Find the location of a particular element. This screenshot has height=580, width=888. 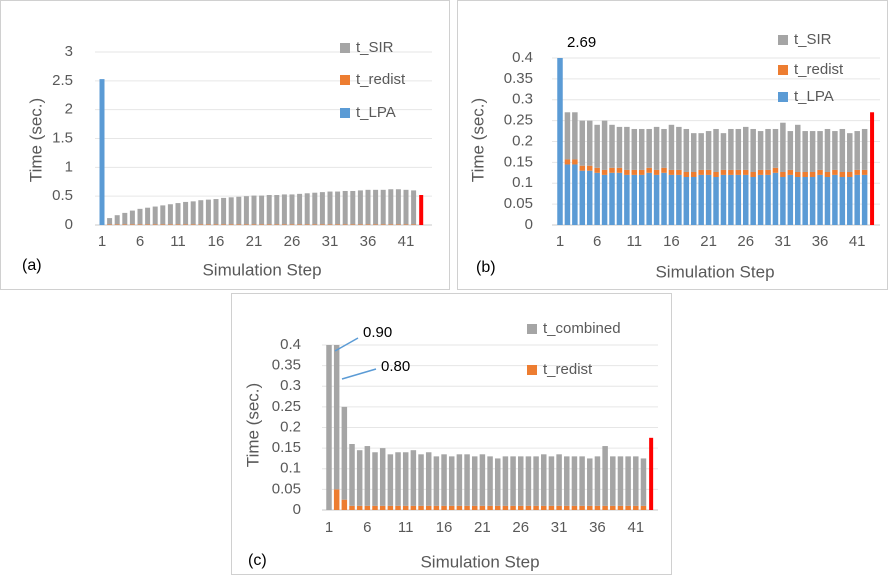

legend-swatch is located at coordinates (783, 97).